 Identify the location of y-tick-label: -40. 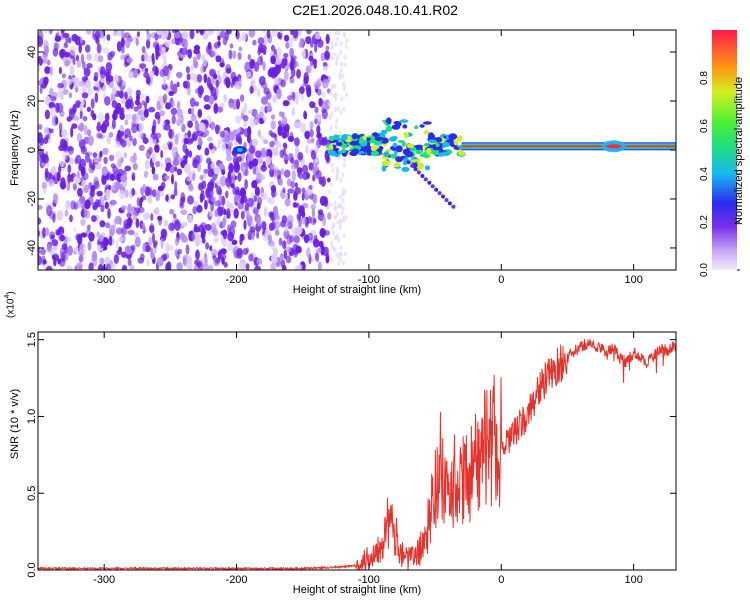
(32, 248).